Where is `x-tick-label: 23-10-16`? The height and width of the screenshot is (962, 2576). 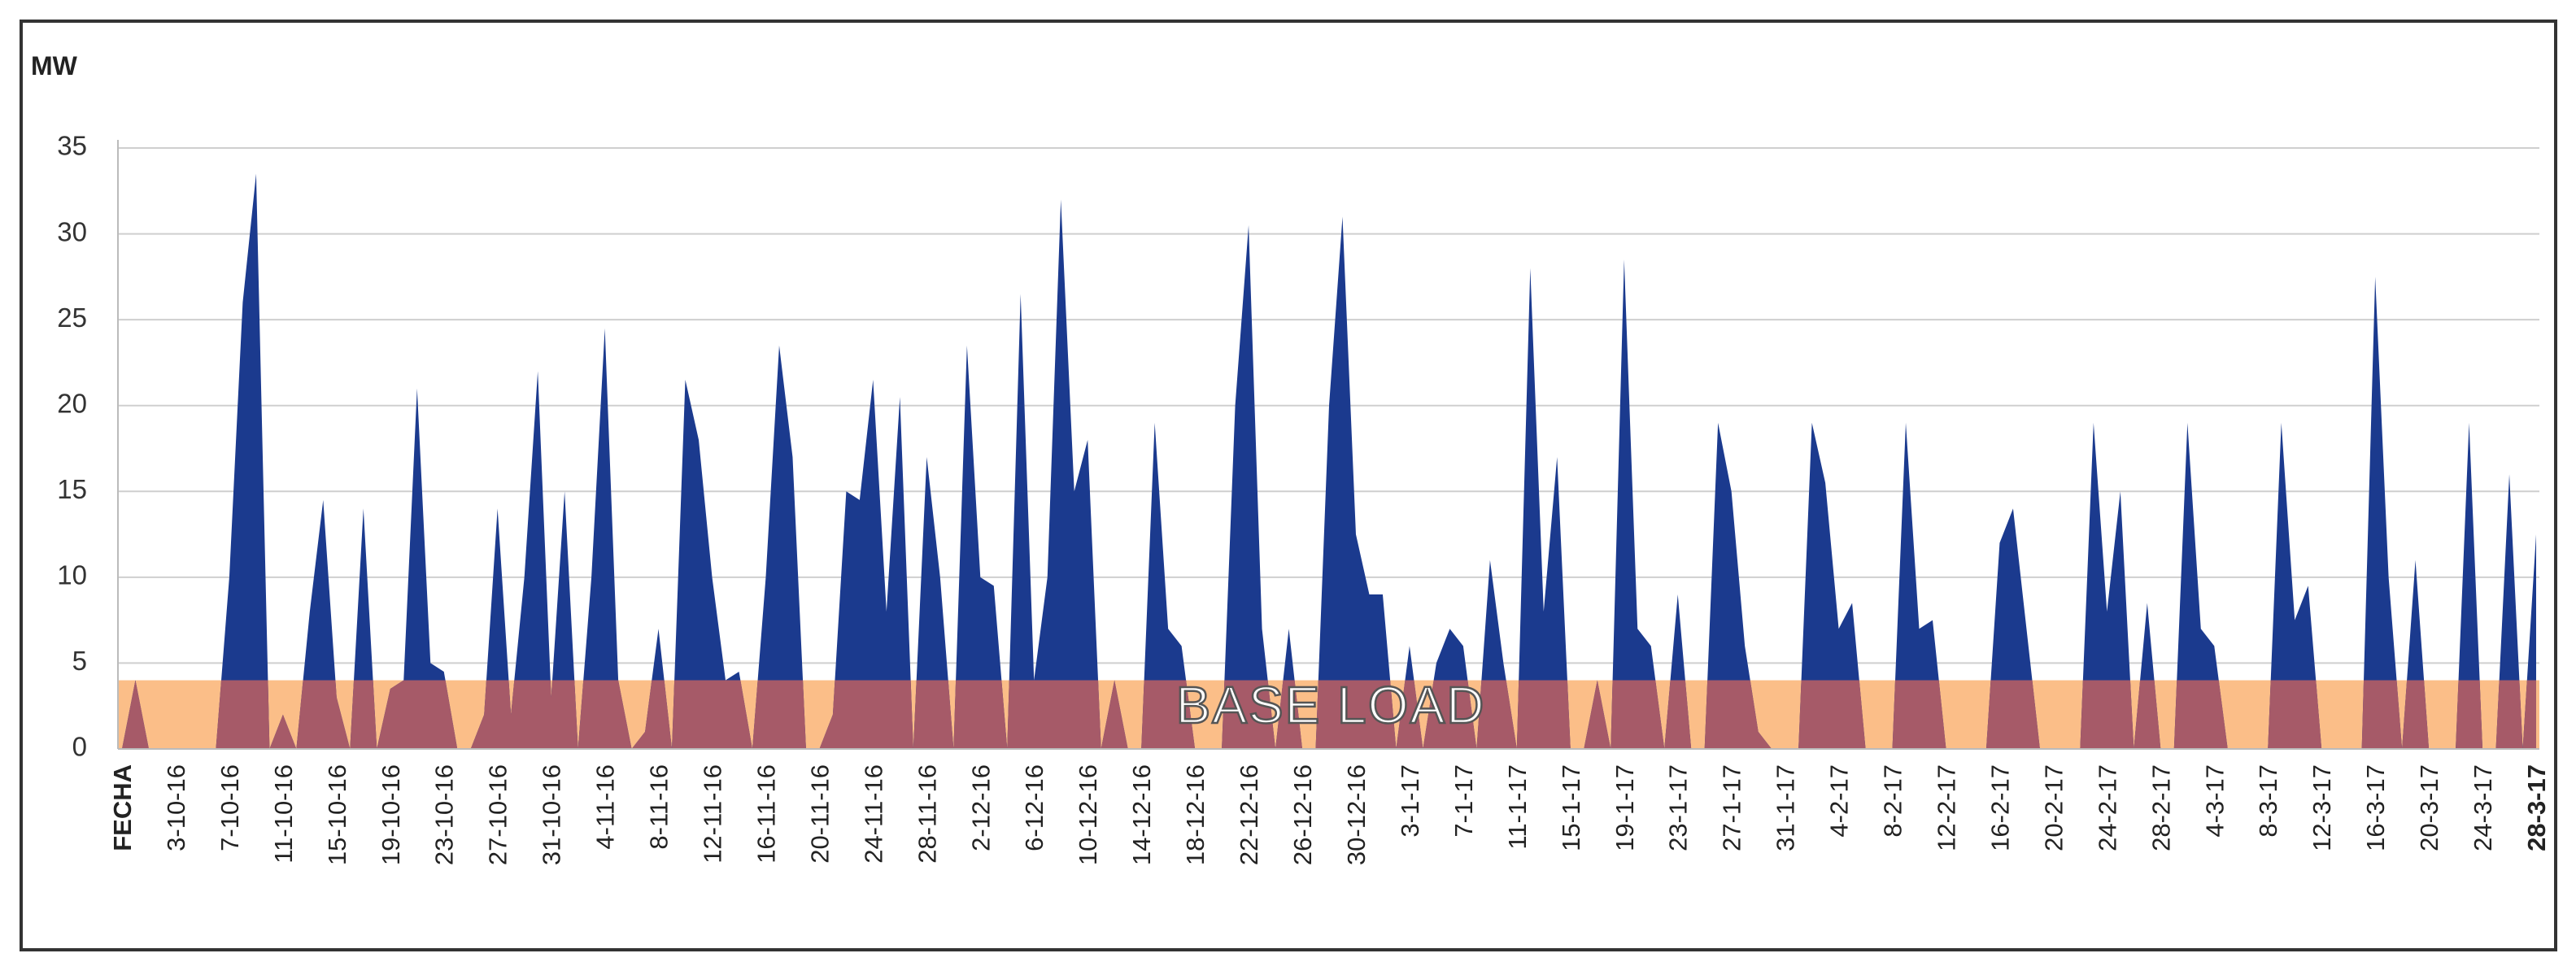 x-tick-label: 23-10-16 is located at coordinates (444, 814).